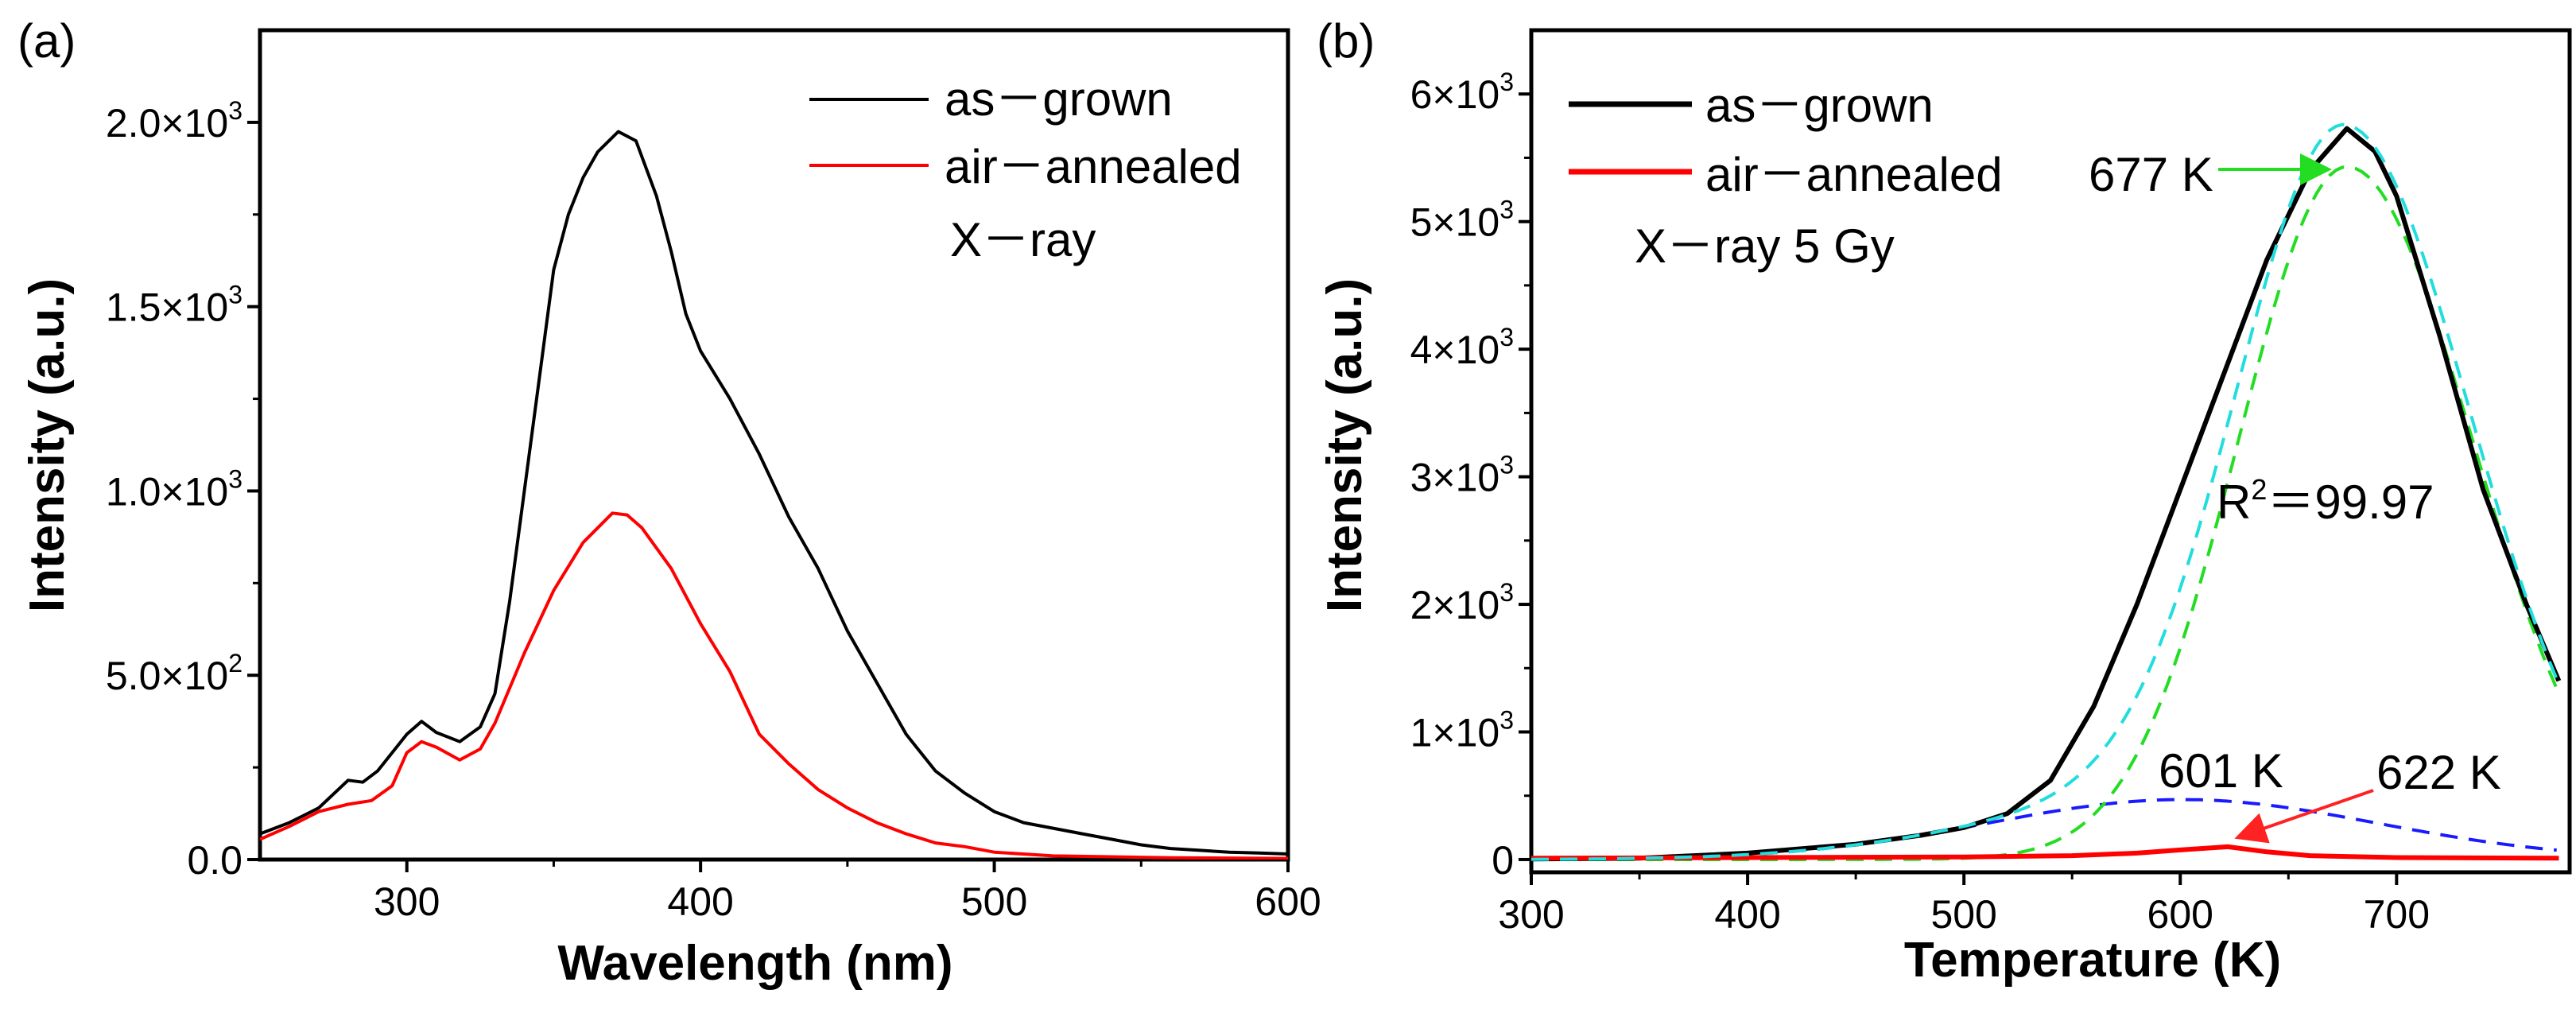  I want to click on y-tick-label: 1.0×10³, so click(174, 489).